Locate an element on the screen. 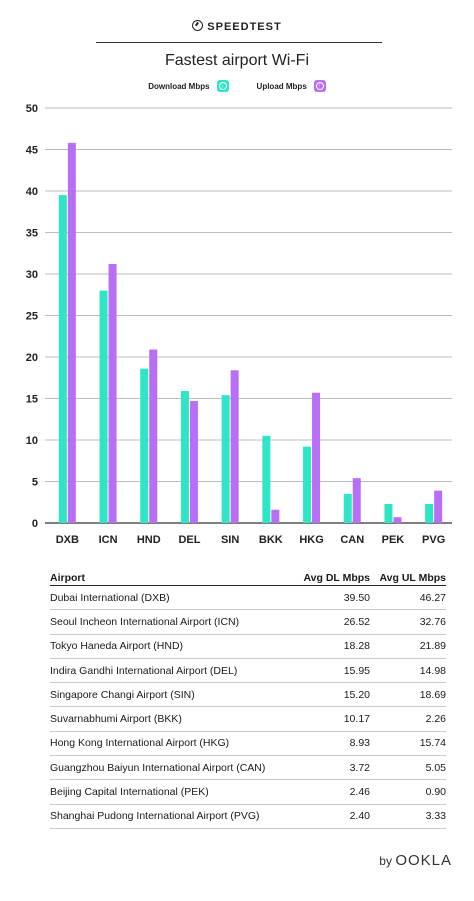 The height and width of the screenshot is (901, 474). legend-label-upload: Upload Mbps is located at coordinates (281, 86).